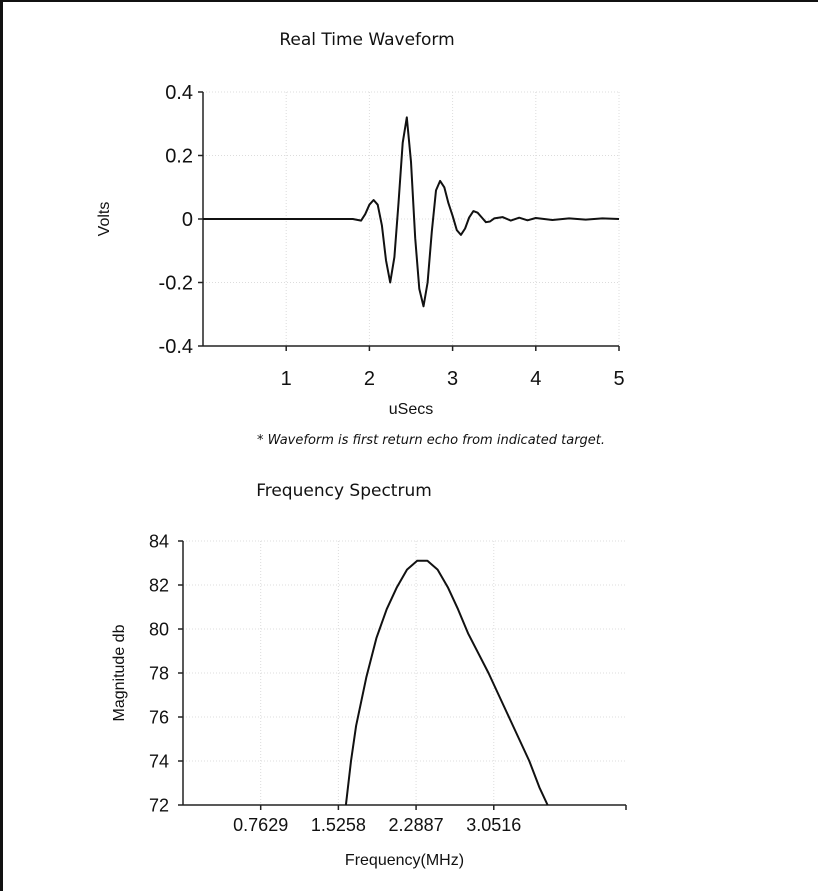 The height and width of the screenshot is (891, 818). I want to click on waveform-y-tick-label: 0.4, so click(179, 93).